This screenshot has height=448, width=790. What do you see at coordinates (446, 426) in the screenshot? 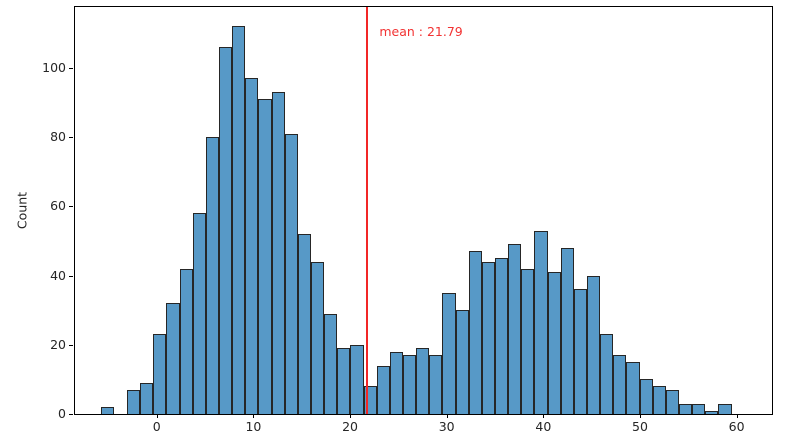
I see `x-axis-tick-label: 30` at bounding box center [446, 426].